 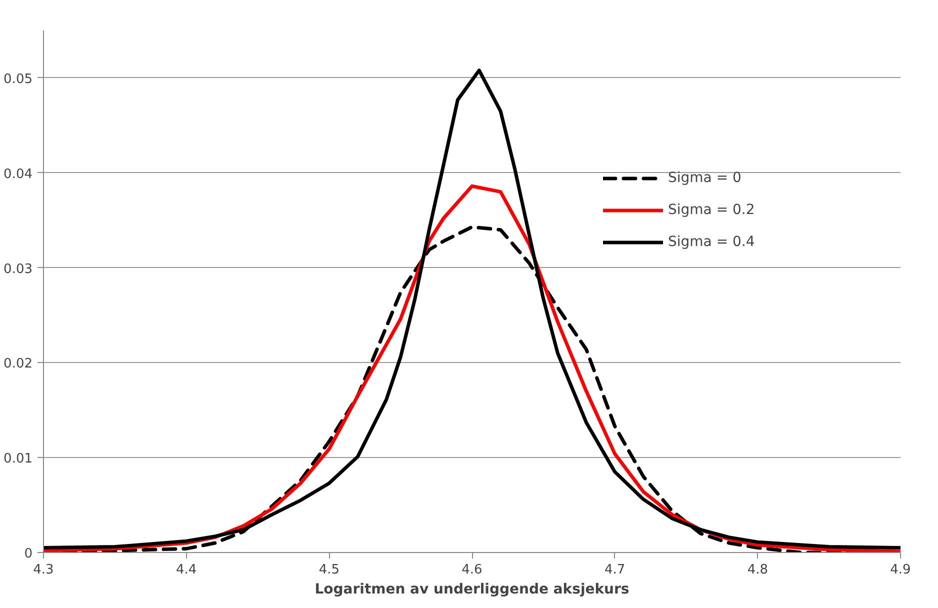 What do you see at coordinates (472, 570) in the screenshot?
I see `x-tick-label: 4.6` at bounding box center [472, 570].